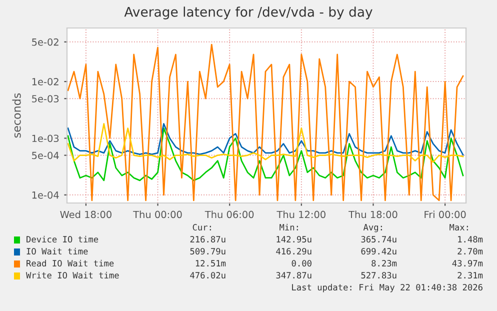 This screenshot has width=497, height=311. What do you see at coordinates (467, 263) in the screenshot?
I see `text: 43.97m` at bounding box center [467, 263].